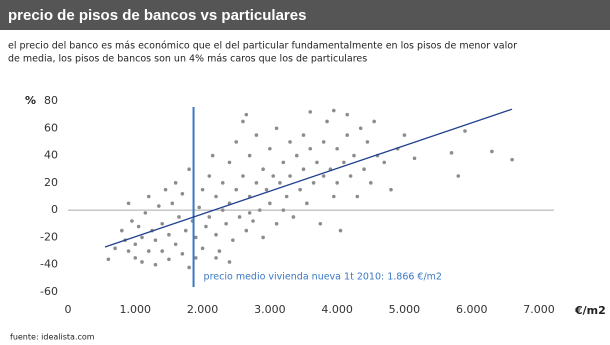 The width and height of the screenshot is (610, 345). What do you see at coordinates (49, 264) in the screenshot?
I see `y-tick-label: -40` at bounding box center [49, 264].